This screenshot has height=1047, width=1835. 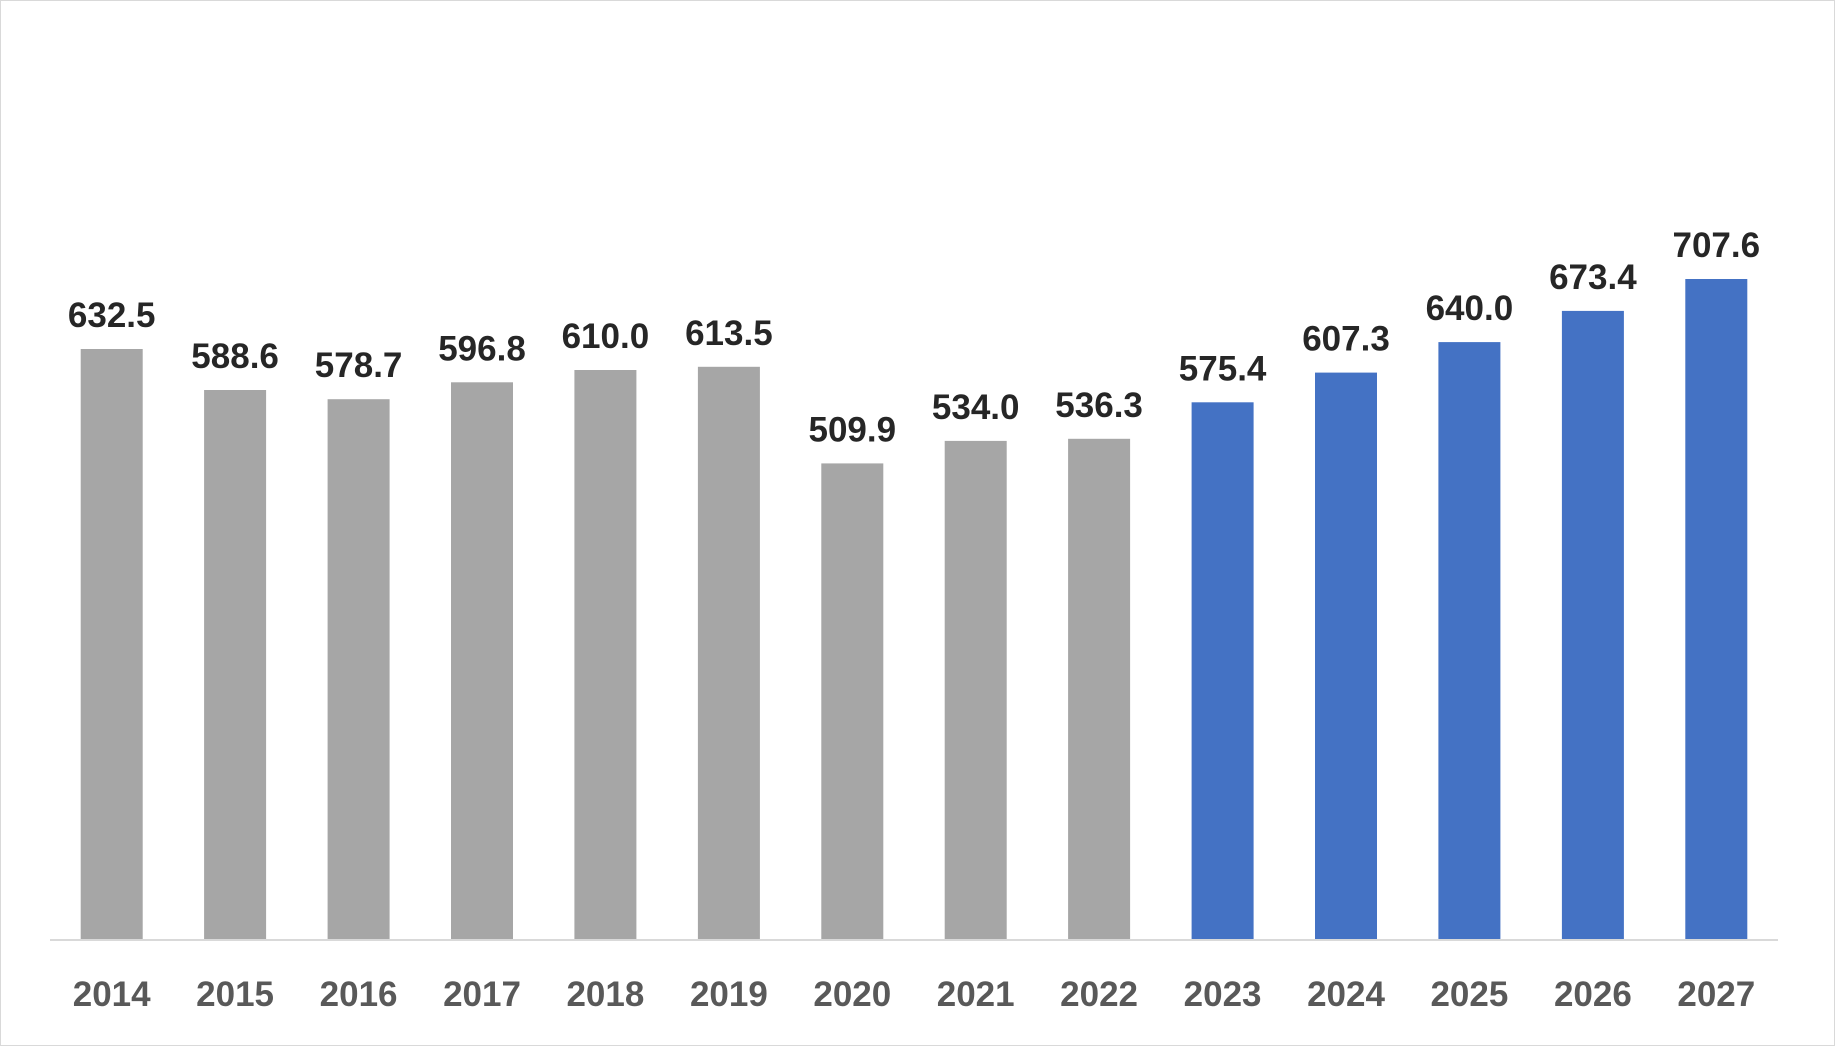 I want to click on x-tick-label-2014: 2014, so click(x=112, y=994).